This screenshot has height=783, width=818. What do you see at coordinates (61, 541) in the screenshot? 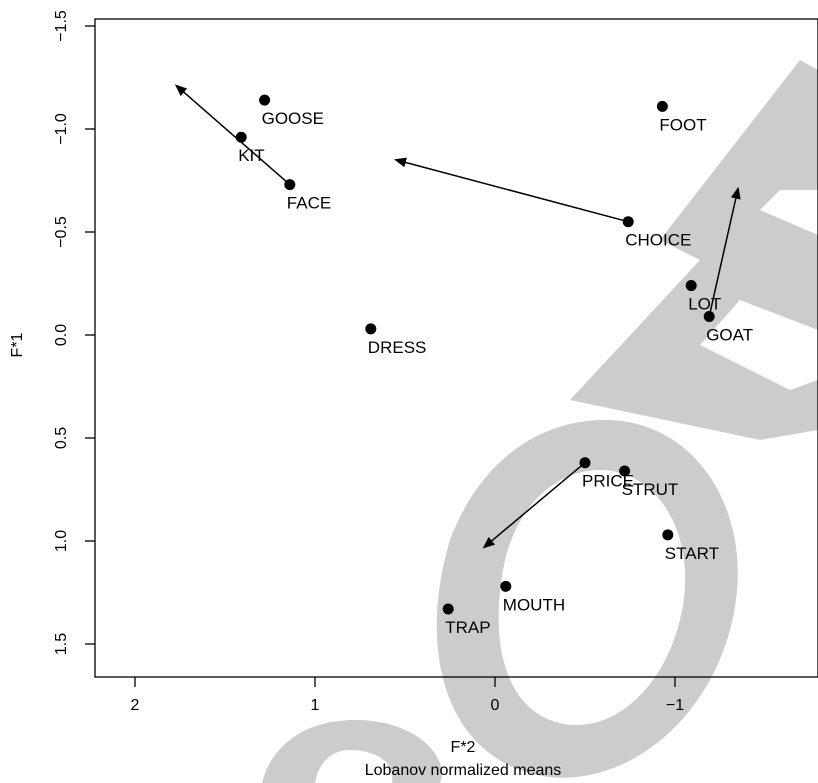
I see `y-tick-label: 1.0` at bounding box center [61, 541].